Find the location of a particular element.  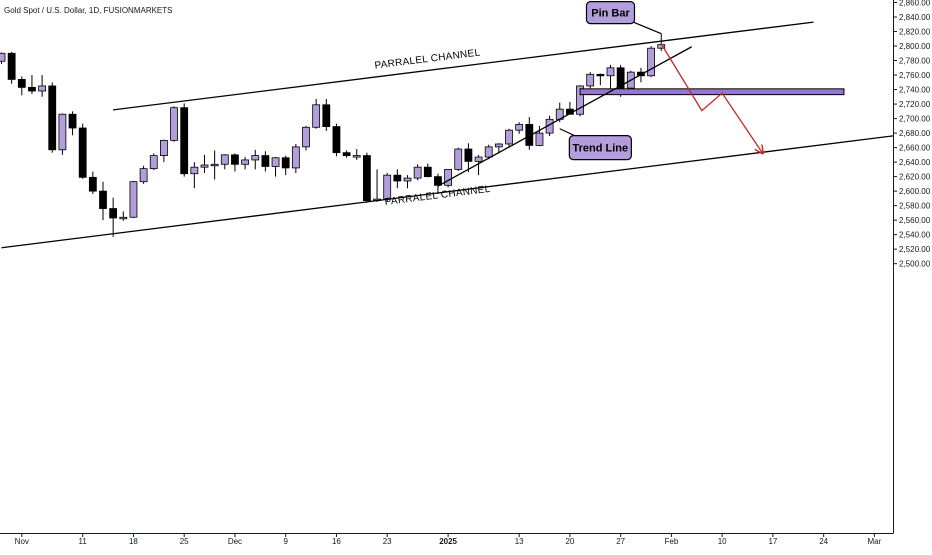

projection-arrow is located at coordinates (711, 98).